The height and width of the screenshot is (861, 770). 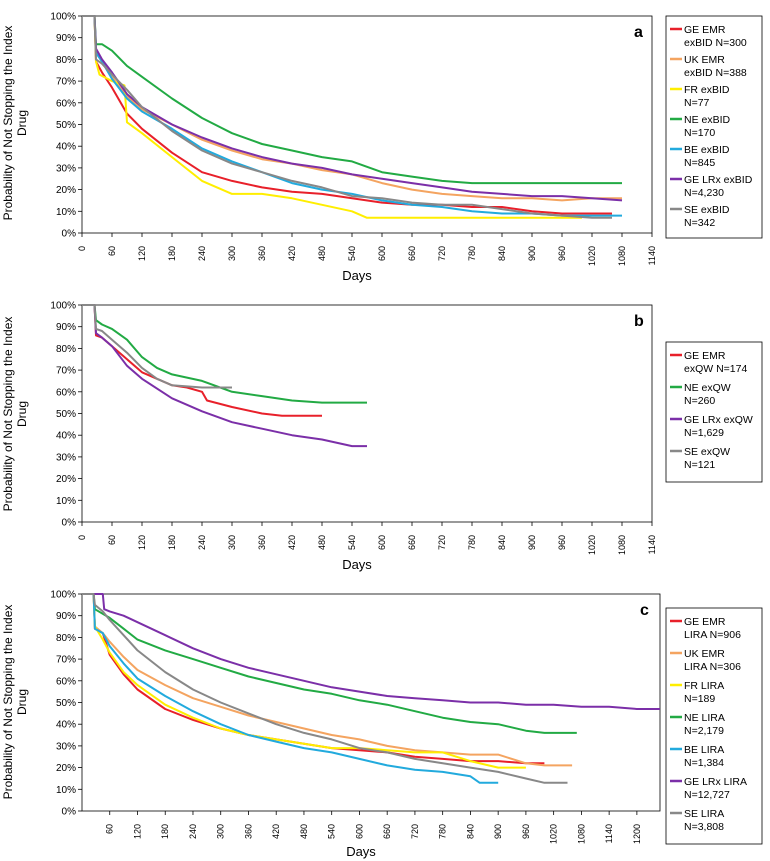 I want to click on legend-label: N=342, so click(x=699, y=223).